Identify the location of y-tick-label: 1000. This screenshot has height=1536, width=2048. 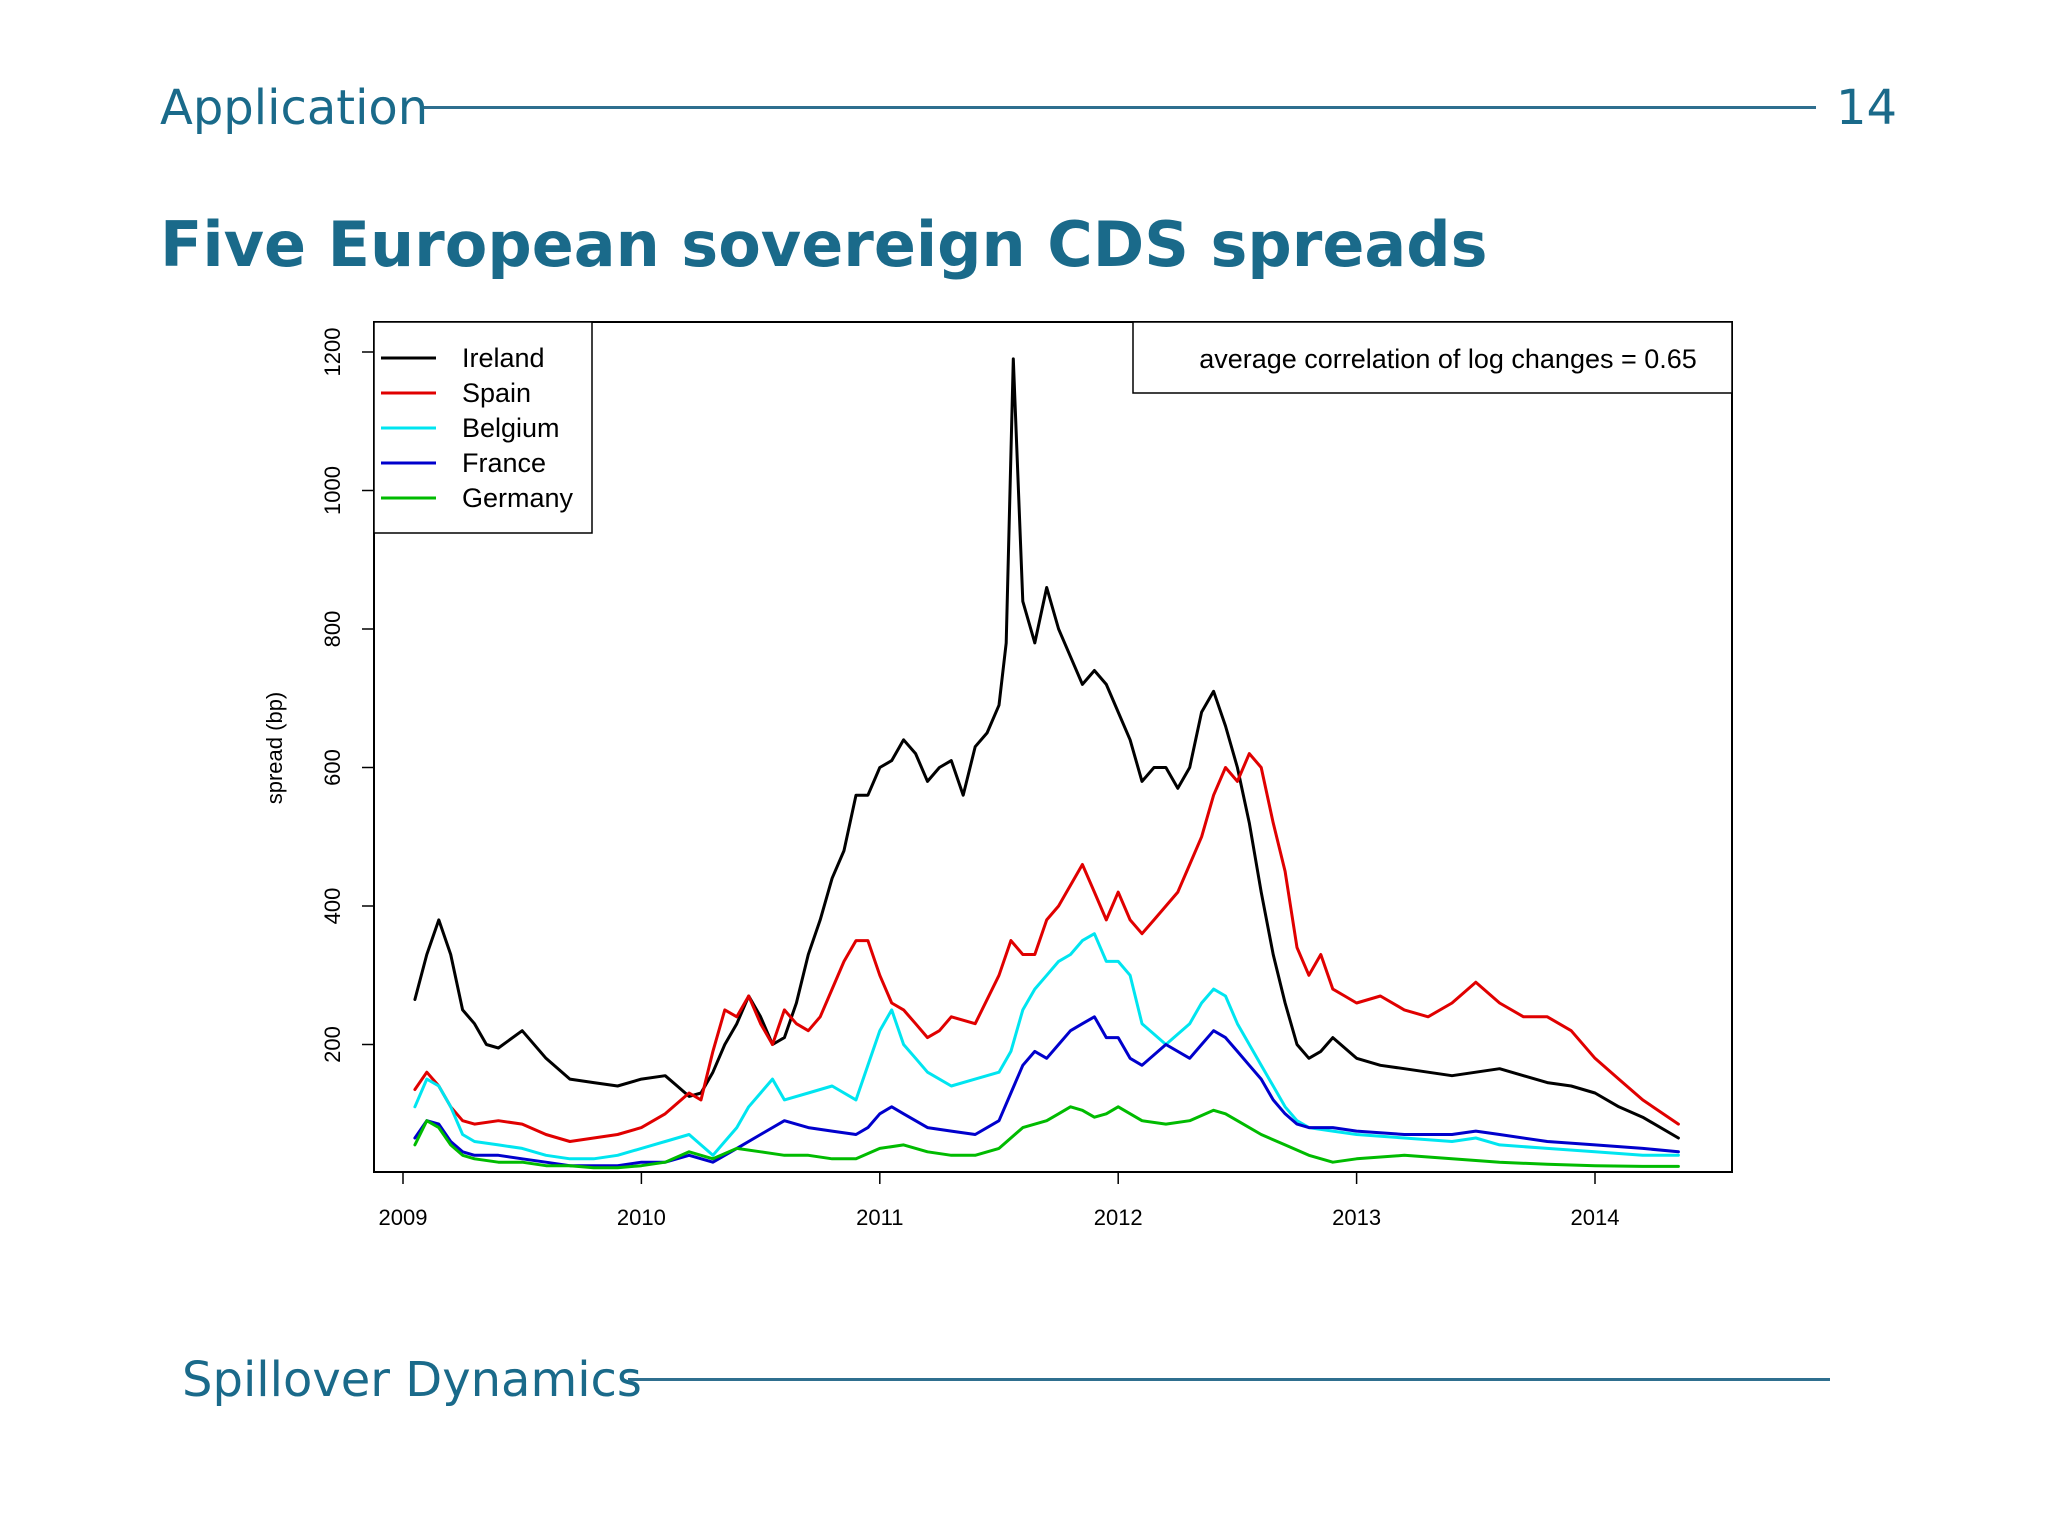
(332, 490).